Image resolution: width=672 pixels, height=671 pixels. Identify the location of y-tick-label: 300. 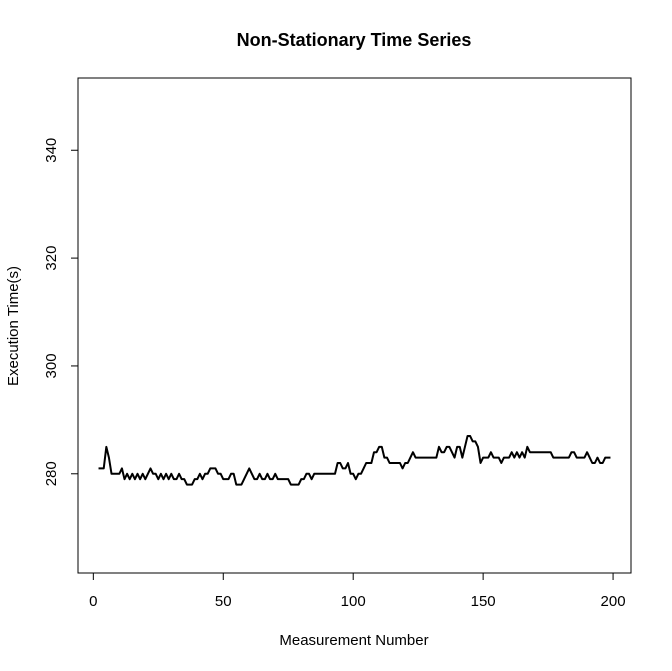
(51, 365).